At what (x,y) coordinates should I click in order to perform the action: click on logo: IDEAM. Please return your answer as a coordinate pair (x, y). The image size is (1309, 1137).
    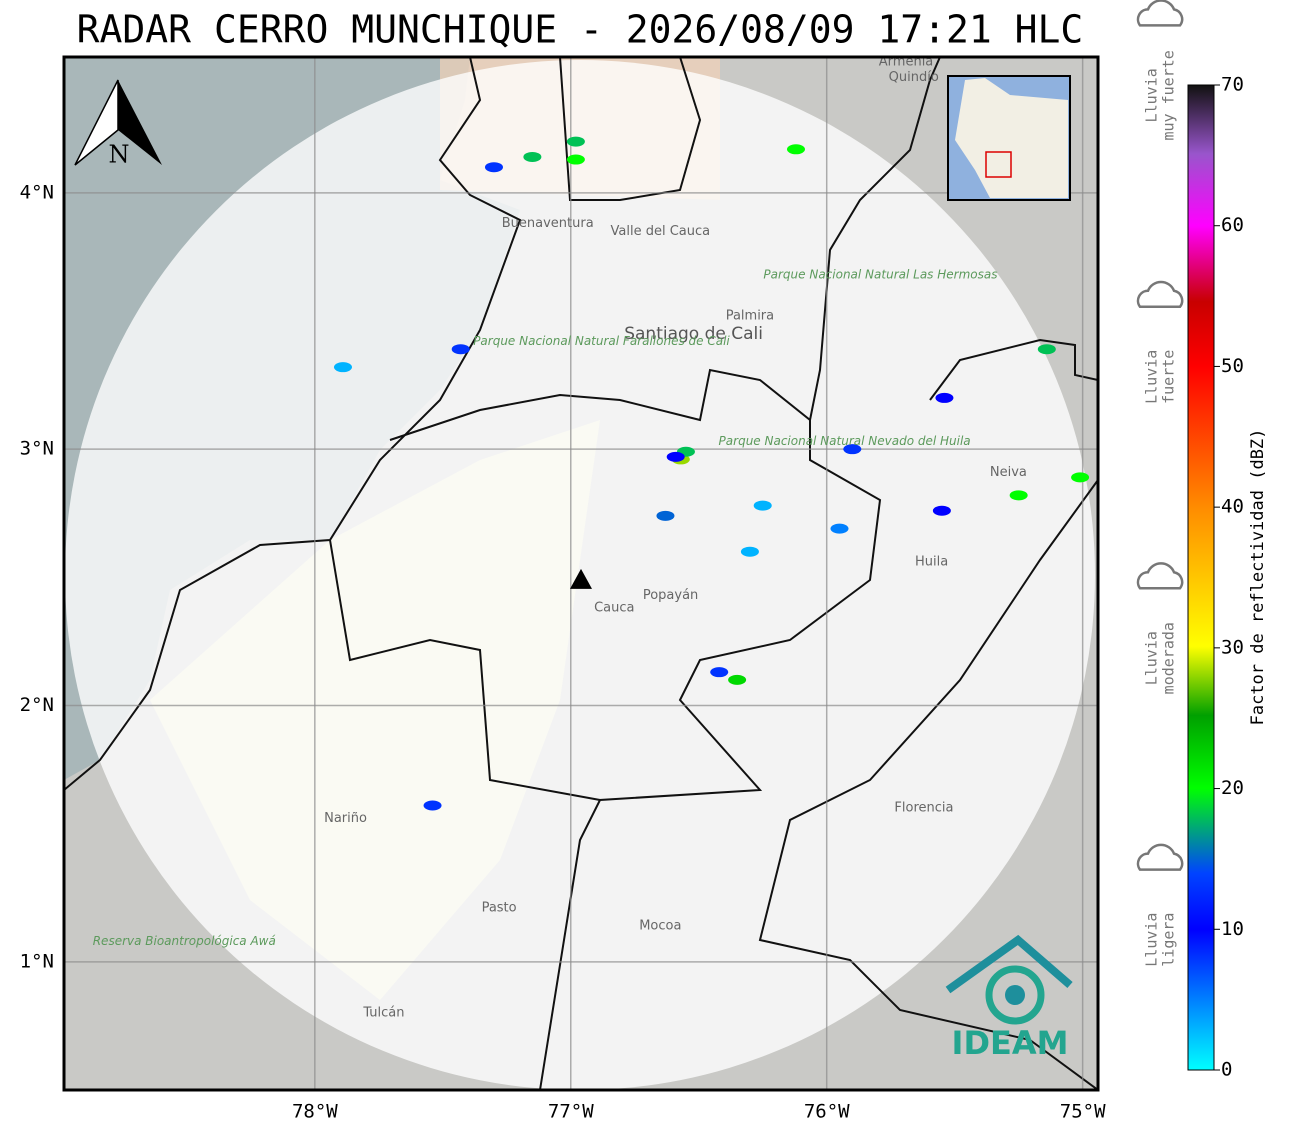
    Looking at the image, I should click on (1009, 998).